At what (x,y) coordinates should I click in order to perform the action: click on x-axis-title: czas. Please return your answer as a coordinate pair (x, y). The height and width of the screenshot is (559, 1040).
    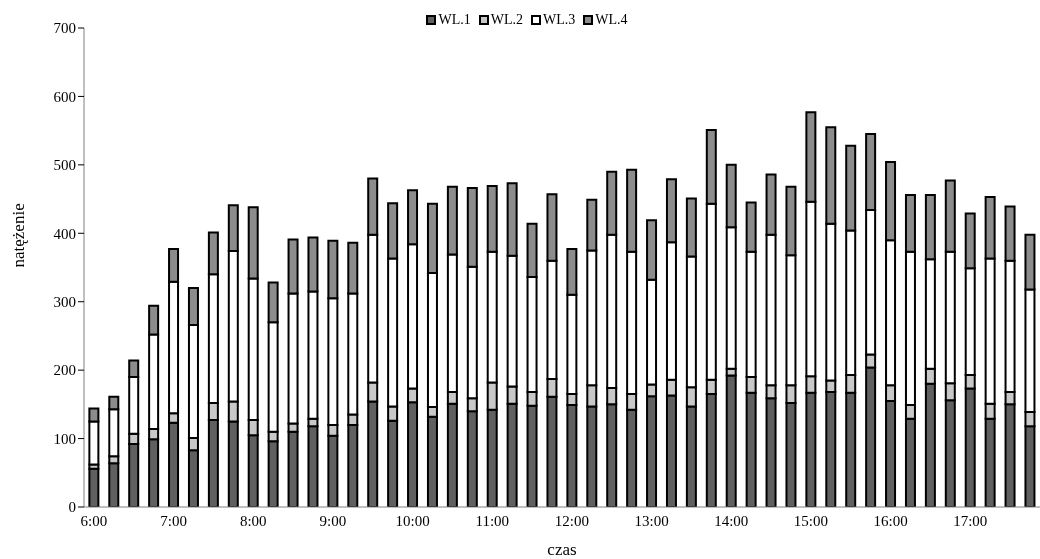
    Looking at the image, I should click on (562, 549).